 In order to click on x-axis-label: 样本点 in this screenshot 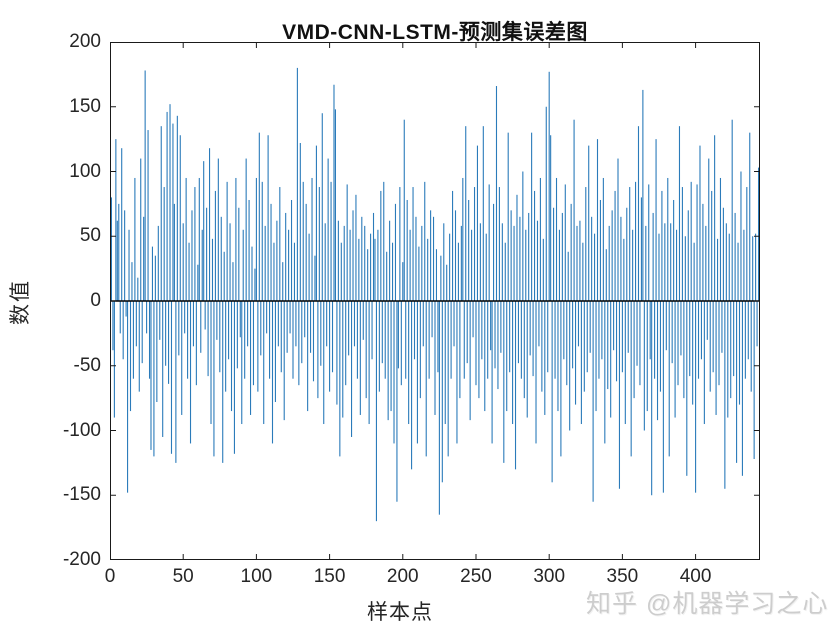, I will do `click(400, 612)`.